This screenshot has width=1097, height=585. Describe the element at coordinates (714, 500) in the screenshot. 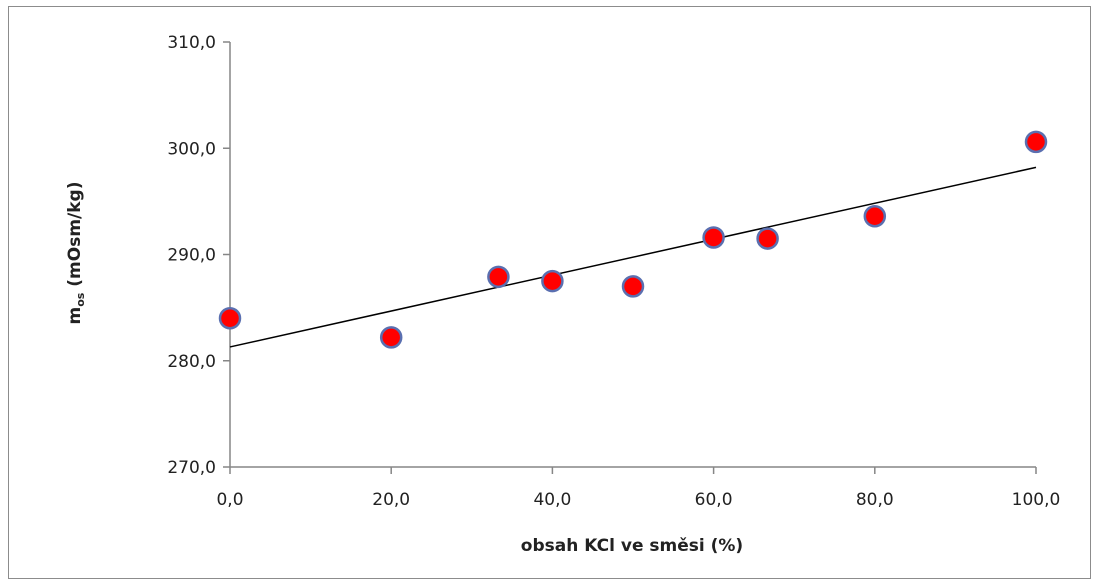

I see `x-tick-label: 60,0` at that location.